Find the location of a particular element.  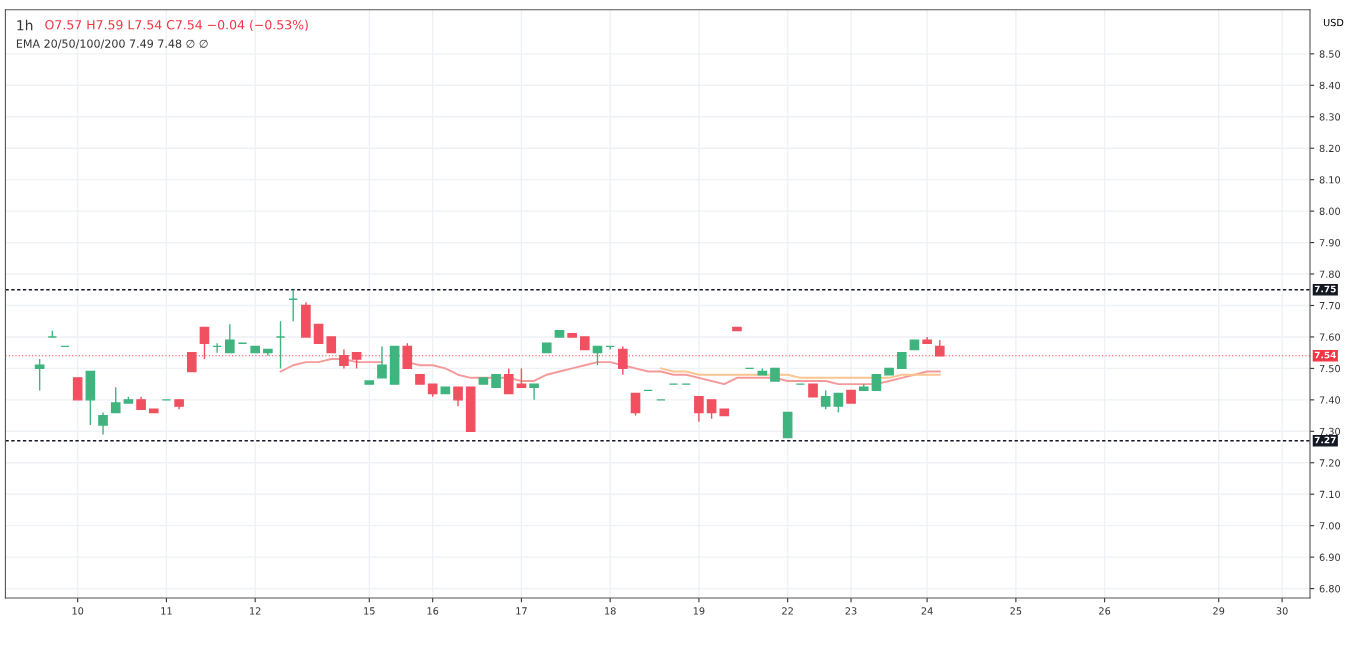

x-tick-label: 17 is located at coordinates (521, 611).